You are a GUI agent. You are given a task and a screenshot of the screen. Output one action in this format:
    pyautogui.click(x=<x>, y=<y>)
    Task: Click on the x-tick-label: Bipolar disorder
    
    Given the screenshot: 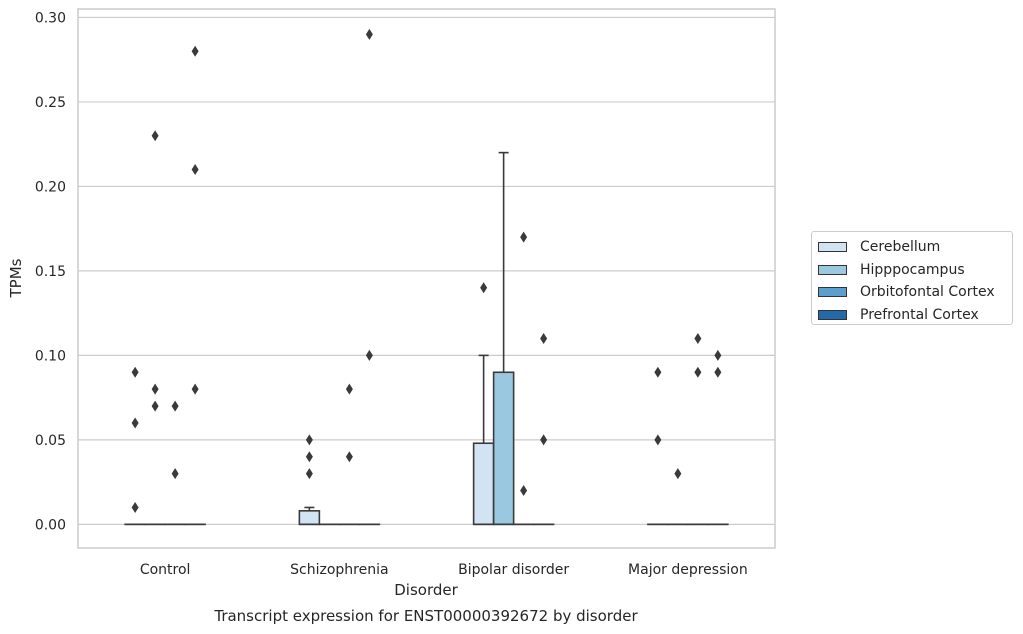 What is the action you would take?
    pyautogui.click(x=513, y=570)
    